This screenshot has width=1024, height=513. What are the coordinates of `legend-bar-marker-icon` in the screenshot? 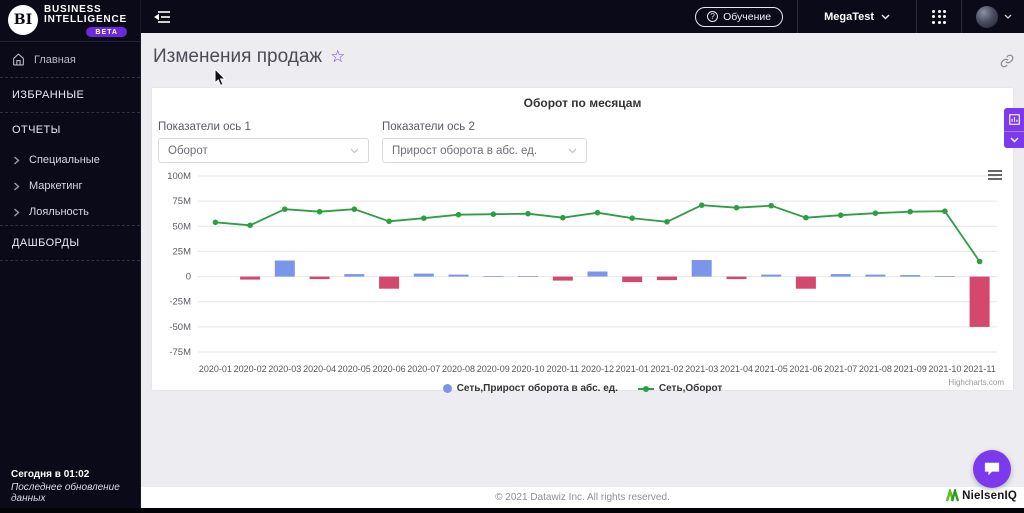 It's located at (447, 388).